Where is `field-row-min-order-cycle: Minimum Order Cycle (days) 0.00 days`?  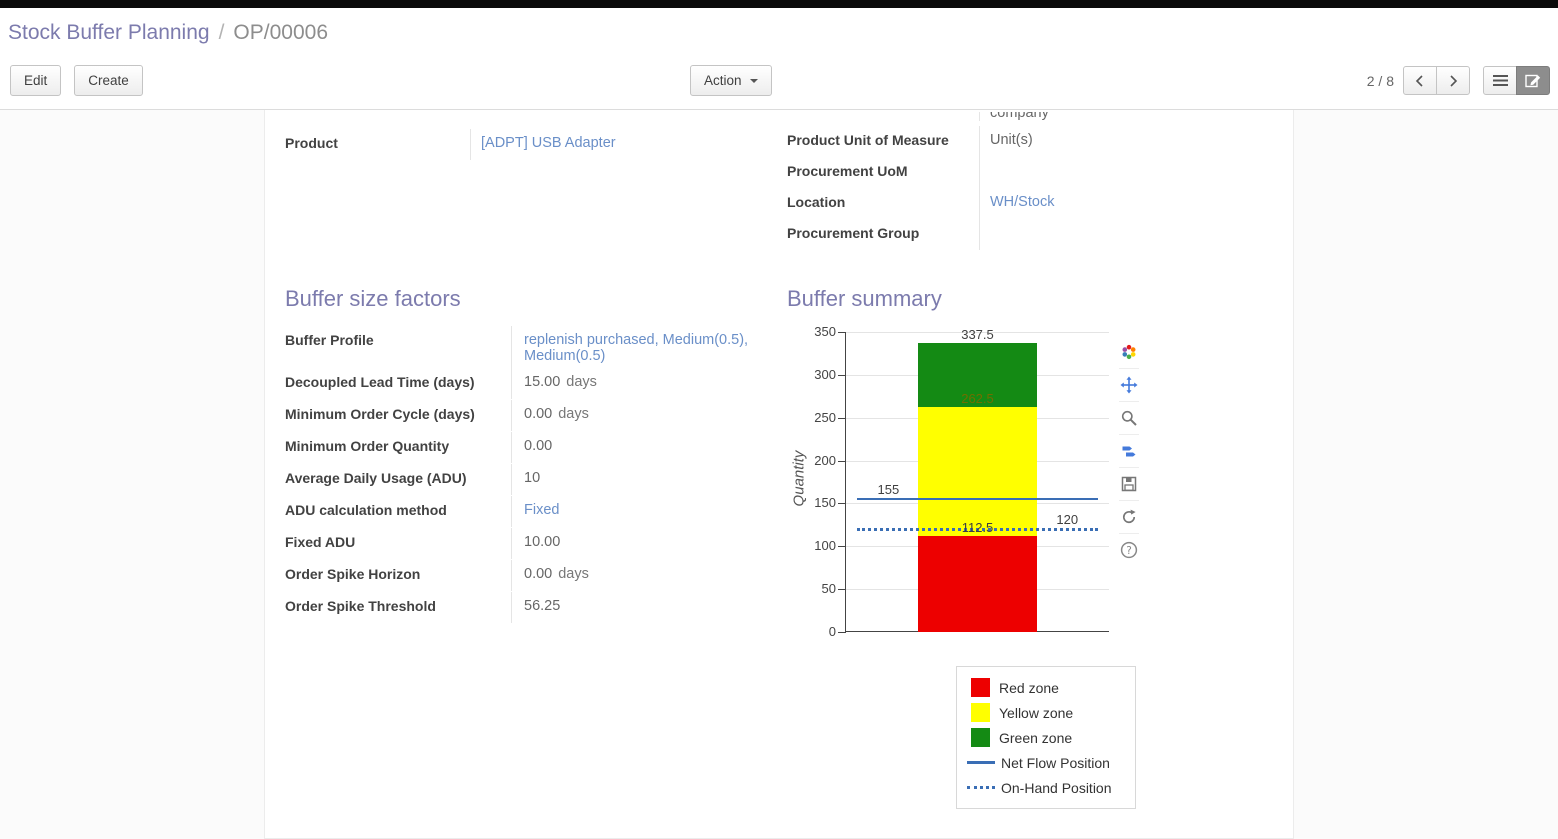
field-row-min-order-cycle: Minimum Order Cycle (days) 0.00 days is located at coordinates (528, 416).